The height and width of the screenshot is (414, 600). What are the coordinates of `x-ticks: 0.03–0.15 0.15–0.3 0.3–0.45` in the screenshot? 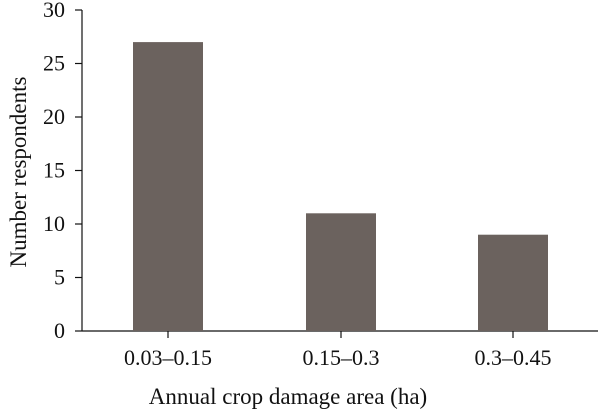 It's located at (338, 350).